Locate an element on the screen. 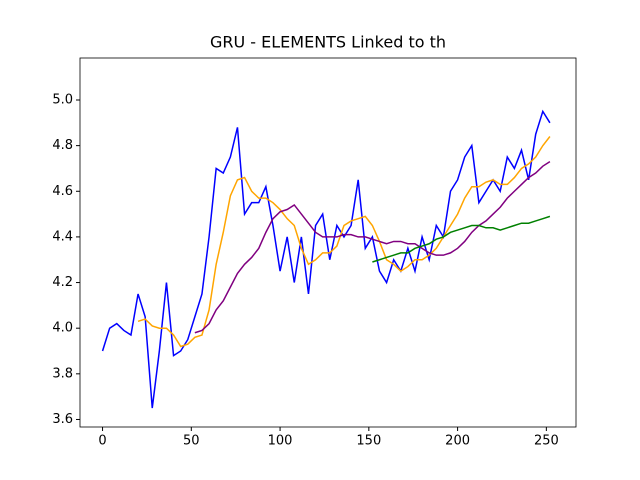  x-tick-label: 250 is located at coordinates (546, 441).